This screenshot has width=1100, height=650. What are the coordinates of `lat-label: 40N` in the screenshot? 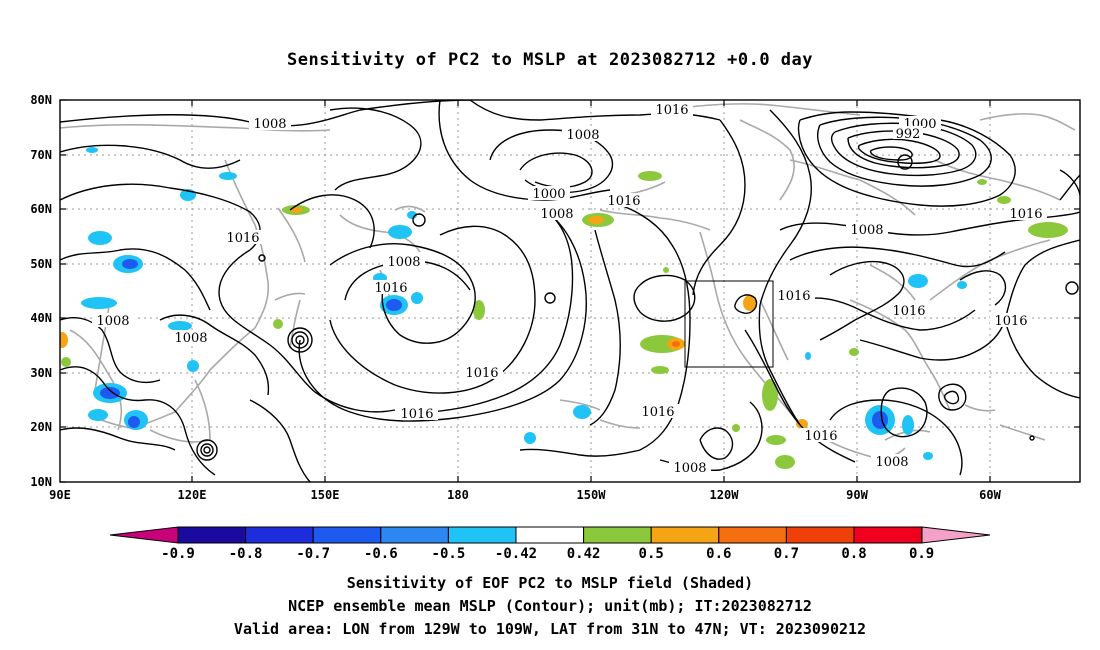 It's located at (41, 318).